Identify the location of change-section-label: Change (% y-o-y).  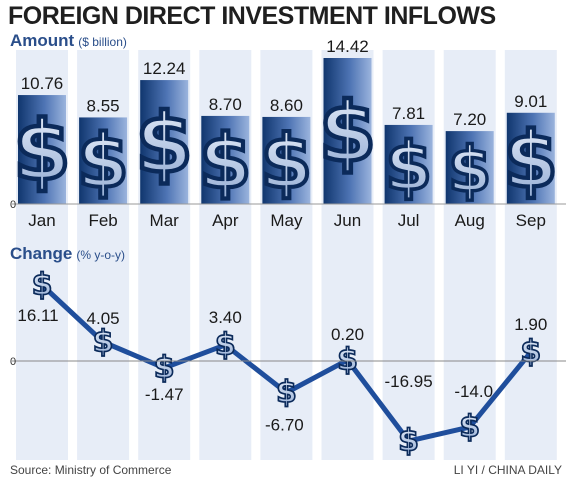
(67, 254).